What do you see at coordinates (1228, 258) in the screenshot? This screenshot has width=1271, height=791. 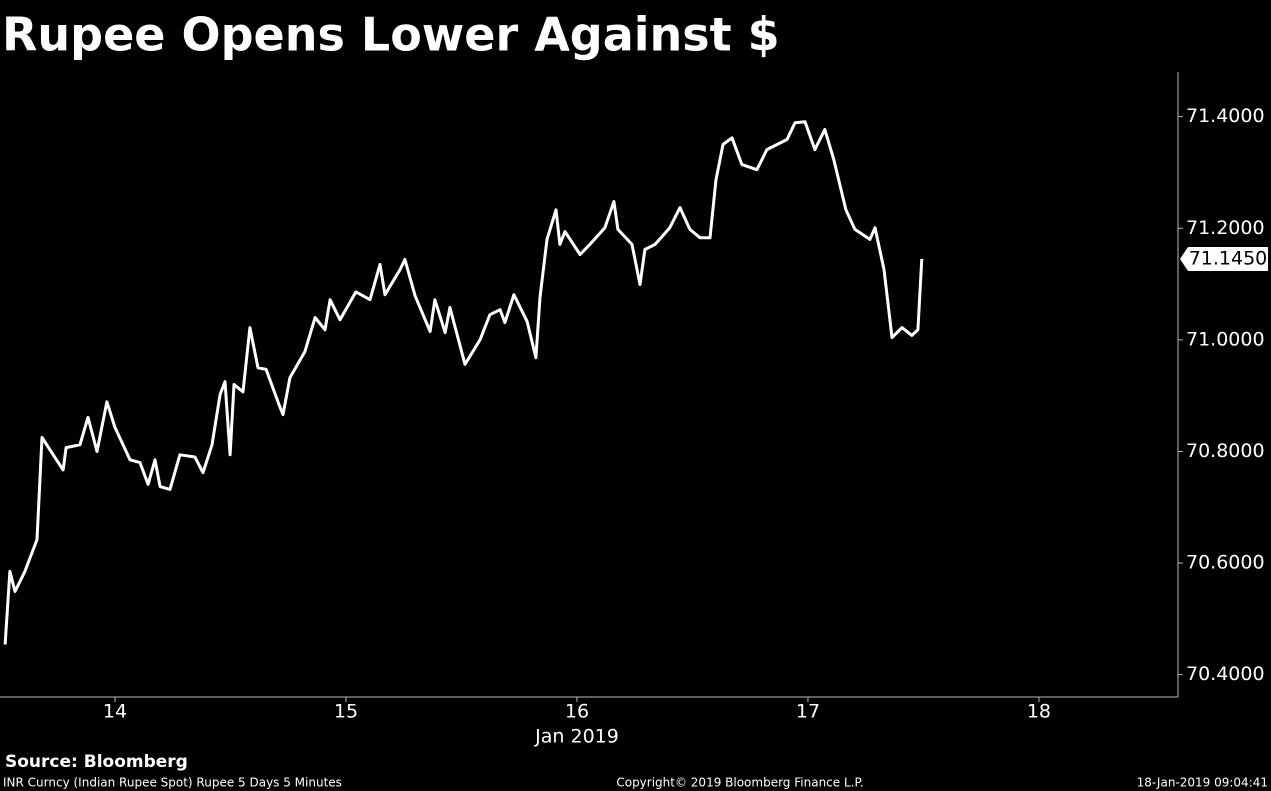 I see `last-price-label: 71.1450` at bounding box center [1228, 258].